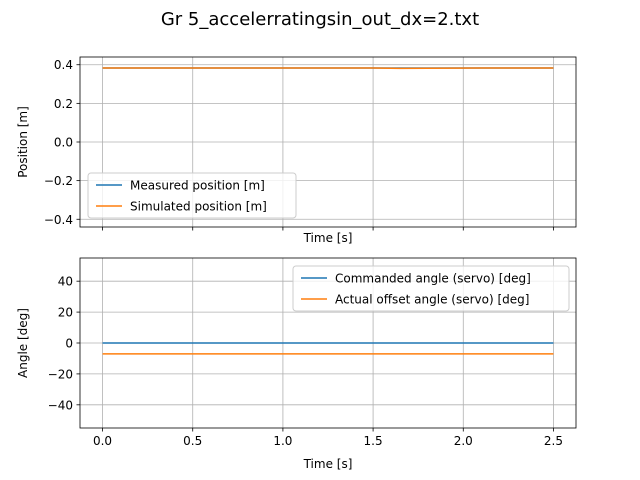  What do you see at coordinates (58, 181) in the screenshot?
I see `y-tick-label: −0.2` at bounding box center [58, 181].